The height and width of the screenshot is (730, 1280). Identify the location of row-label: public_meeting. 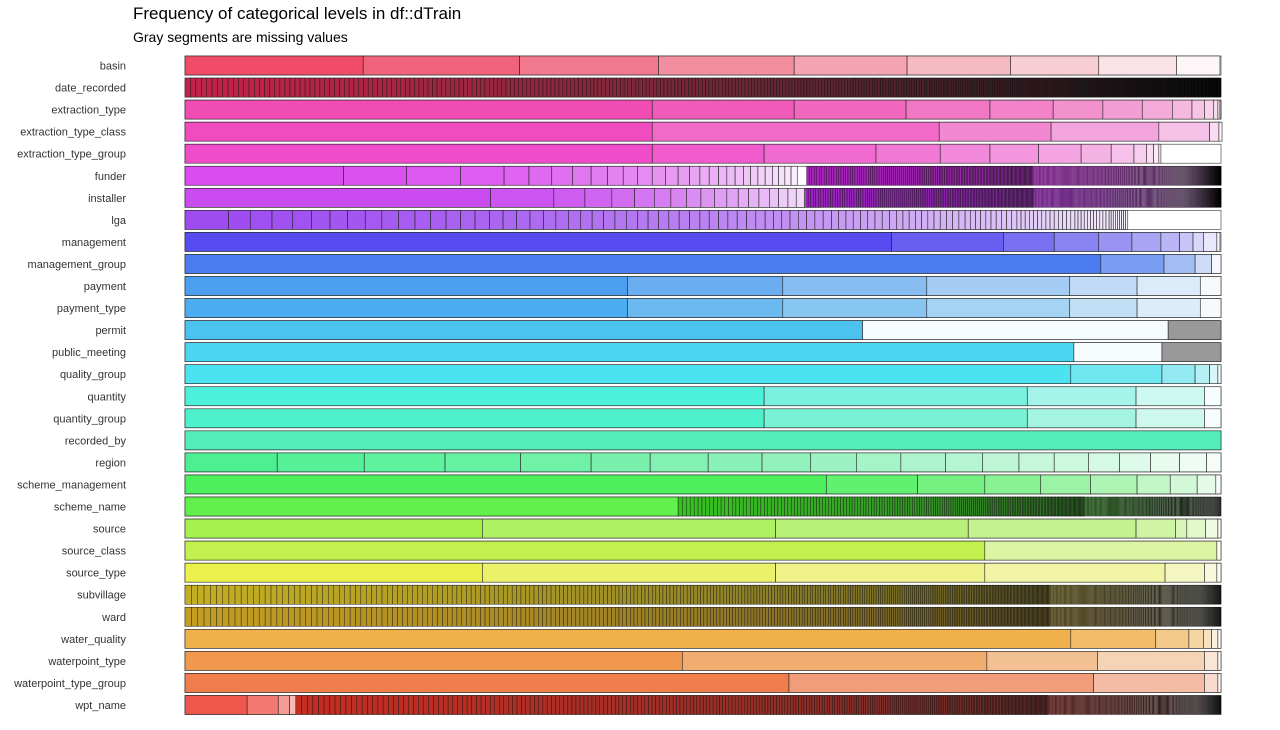
(89, 353).